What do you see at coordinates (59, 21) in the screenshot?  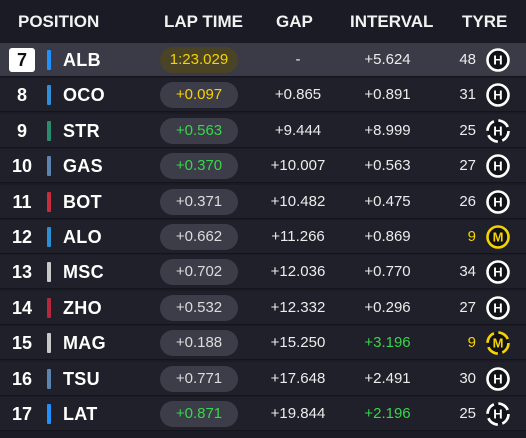 I see `header-position: POSITION` at bounding box center [59, 21].